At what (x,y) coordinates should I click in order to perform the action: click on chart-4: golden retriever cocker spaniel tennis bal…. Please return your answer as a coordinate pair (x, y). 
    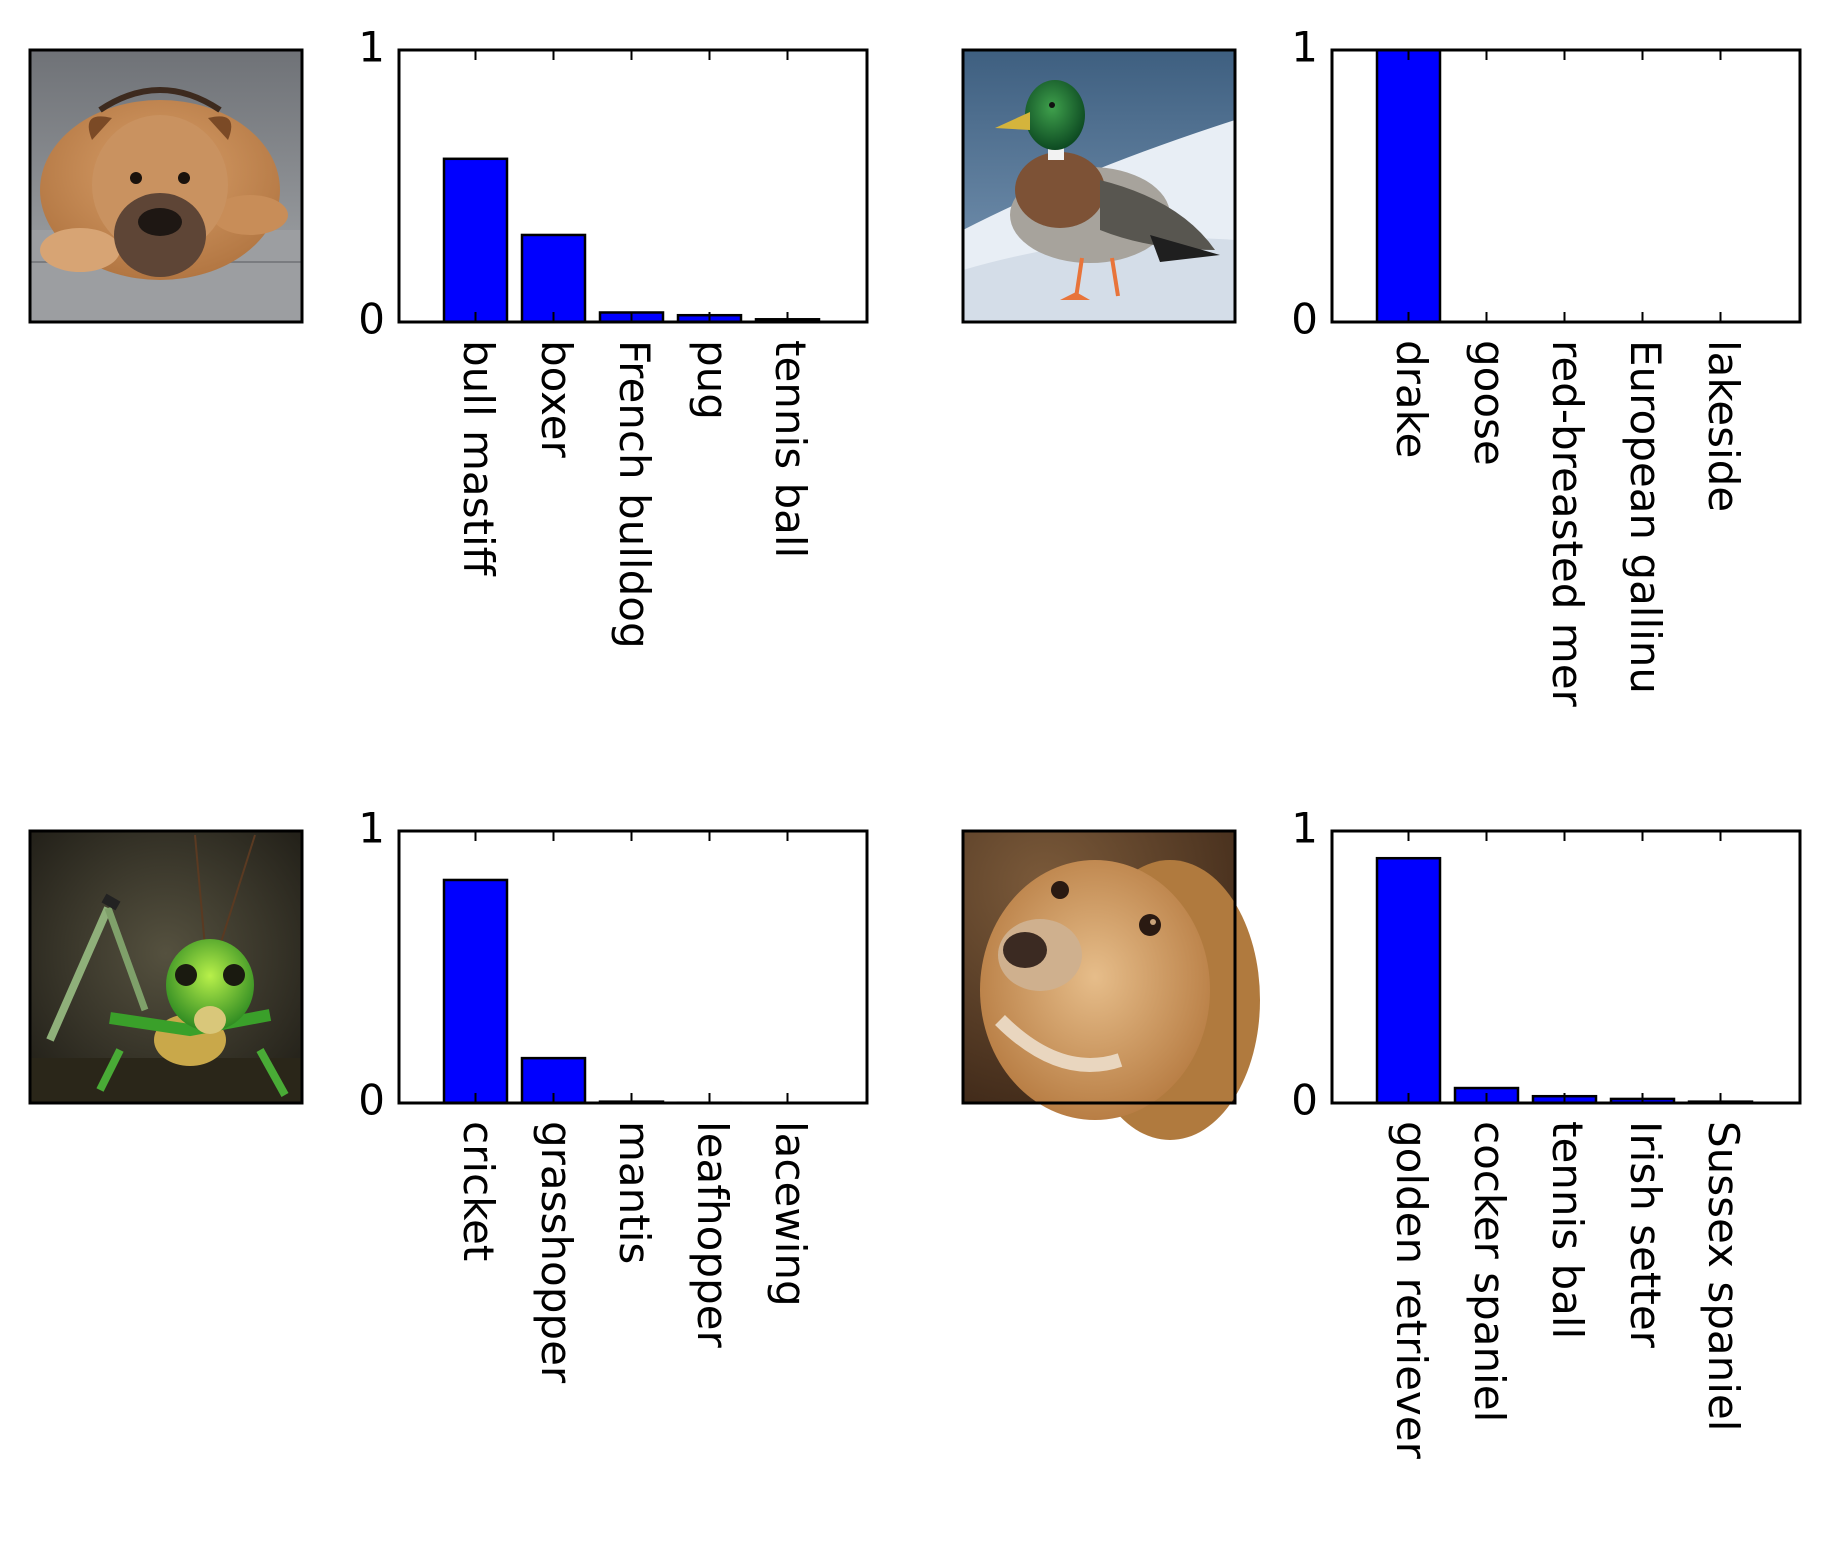
    Looking at the image, I should click on (1546, 1132).